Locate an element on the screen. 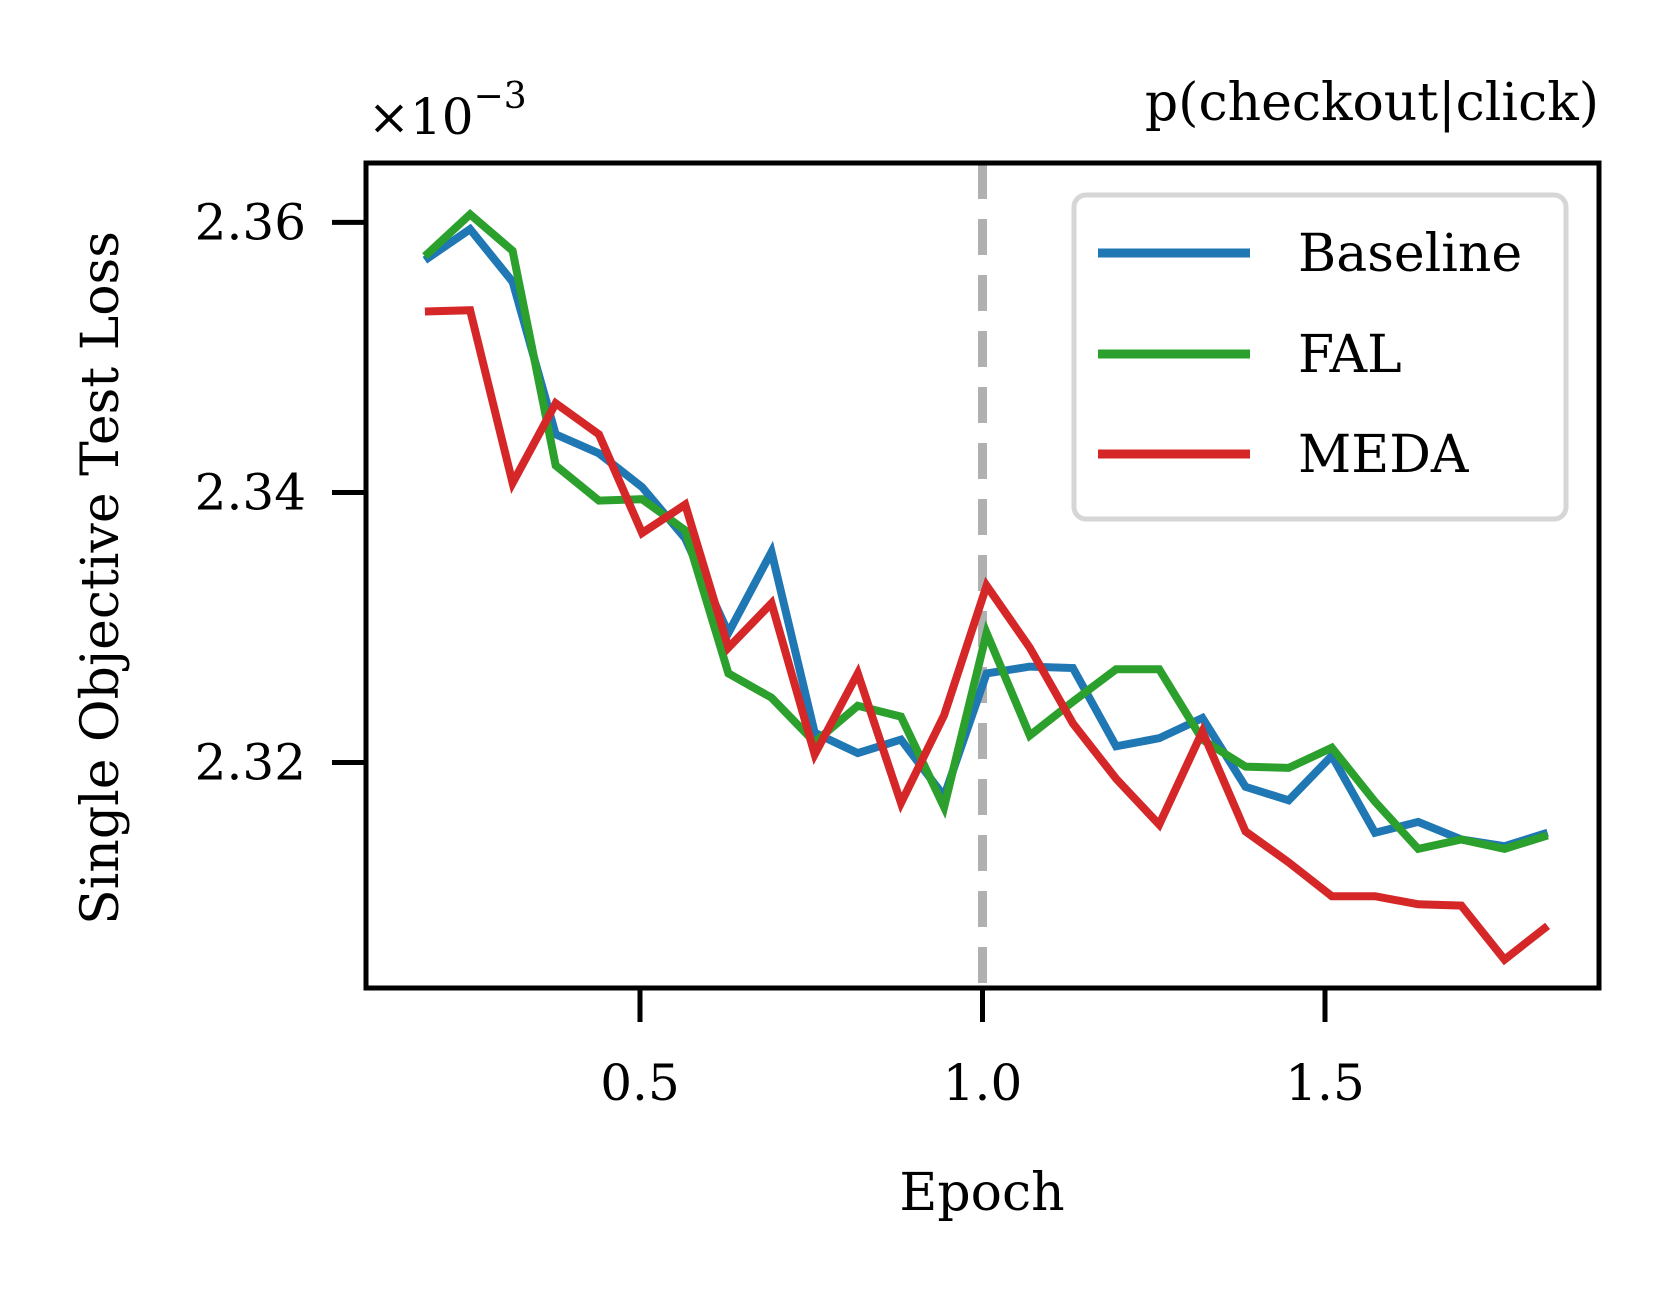 The width and height of the screenshot is (1662, 1293). legend: Baseline FAL MEDA is located at coordinates (1320, 357).